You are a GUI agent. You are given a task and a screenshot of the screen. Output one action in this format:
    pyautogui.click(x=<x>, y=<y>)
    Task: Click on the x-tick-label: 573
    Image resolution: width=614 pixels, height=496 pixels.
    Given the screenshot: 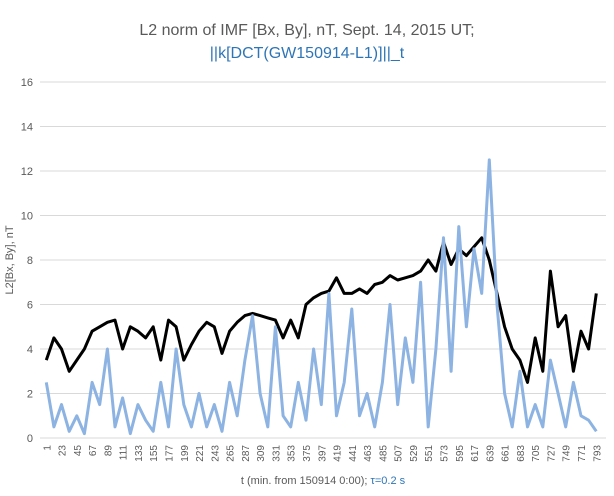 What is the action you would take?
    pyautogui.click(x=444, y=453)
    